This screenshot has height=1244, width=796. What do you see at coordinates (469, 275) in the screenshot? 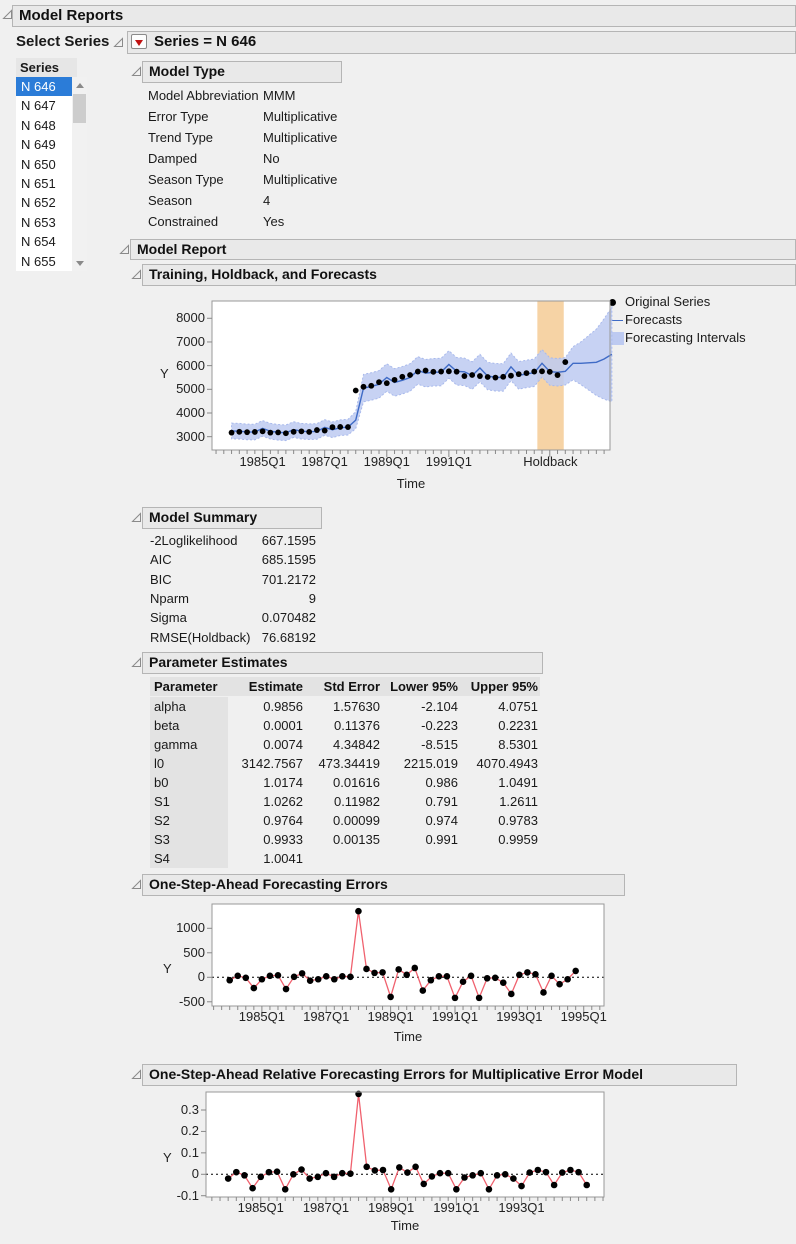
I see `training-holdback-forecasts-header: Training, Holdback, and Forecasts` at bounding box center [469, 275].